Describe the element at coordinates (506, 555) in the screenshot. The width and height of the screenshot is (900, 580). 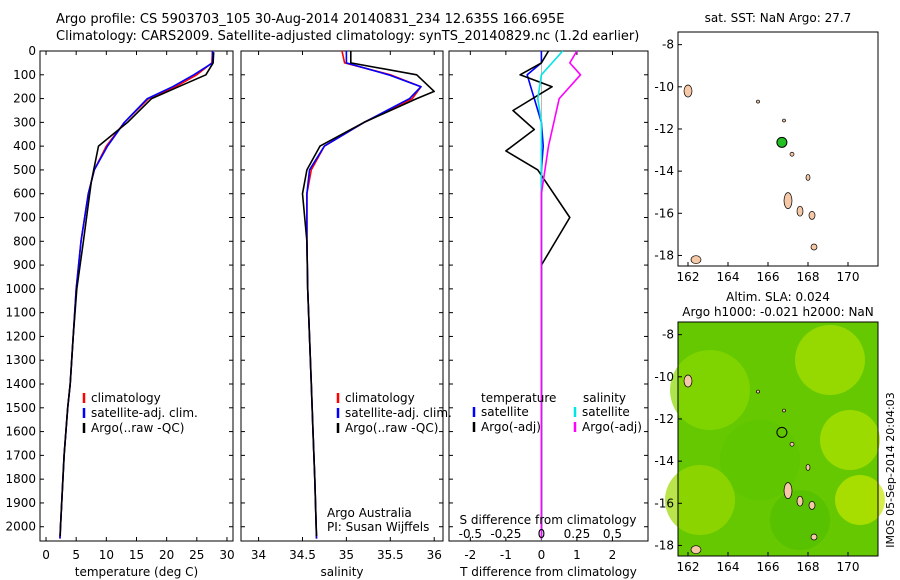
I see `difference-xtick-label: -1` at that location.